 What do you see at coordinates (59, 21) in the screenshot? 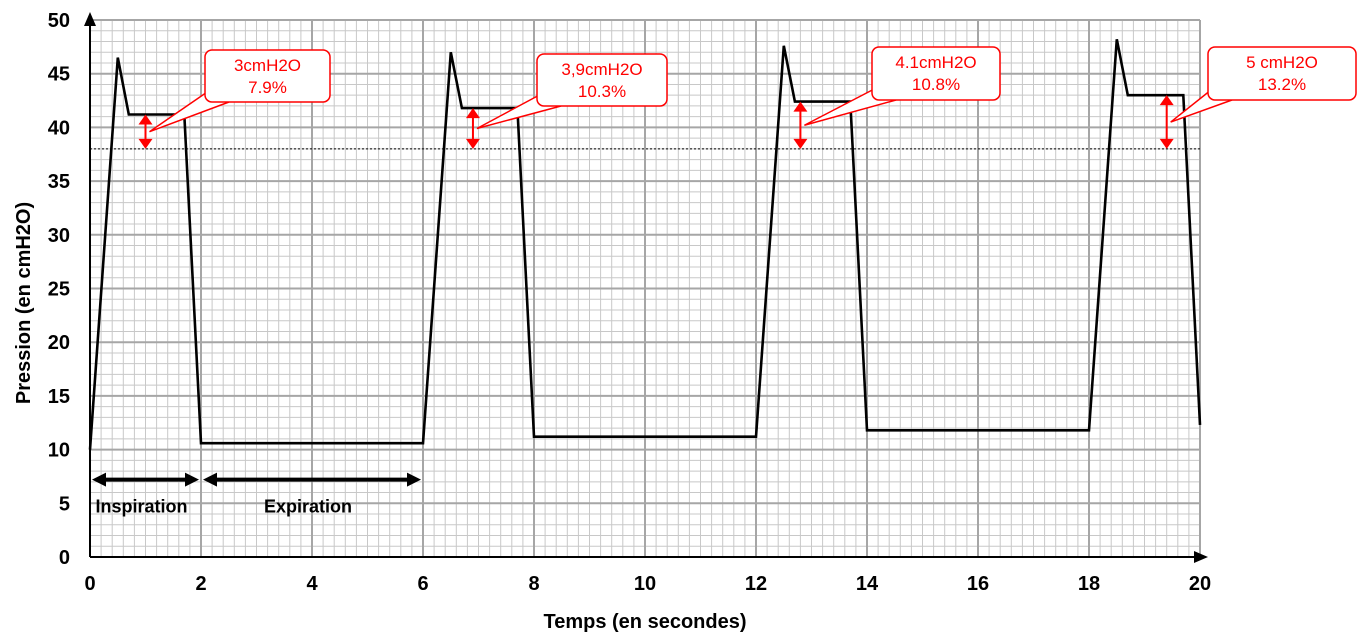
I see `y-tick-label: 50` at bounding box center [59, 21].